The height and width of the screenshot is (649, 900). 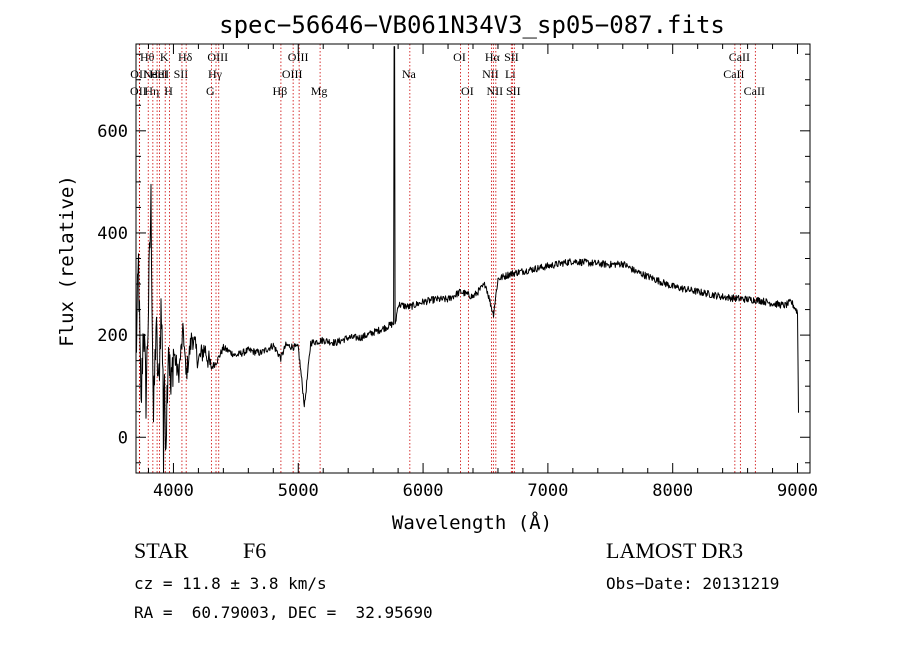 What do you see at coordinates (147, 57) in the screenshot?
I see `line-marker-label: Hθ` at bounding box center [147, 57].